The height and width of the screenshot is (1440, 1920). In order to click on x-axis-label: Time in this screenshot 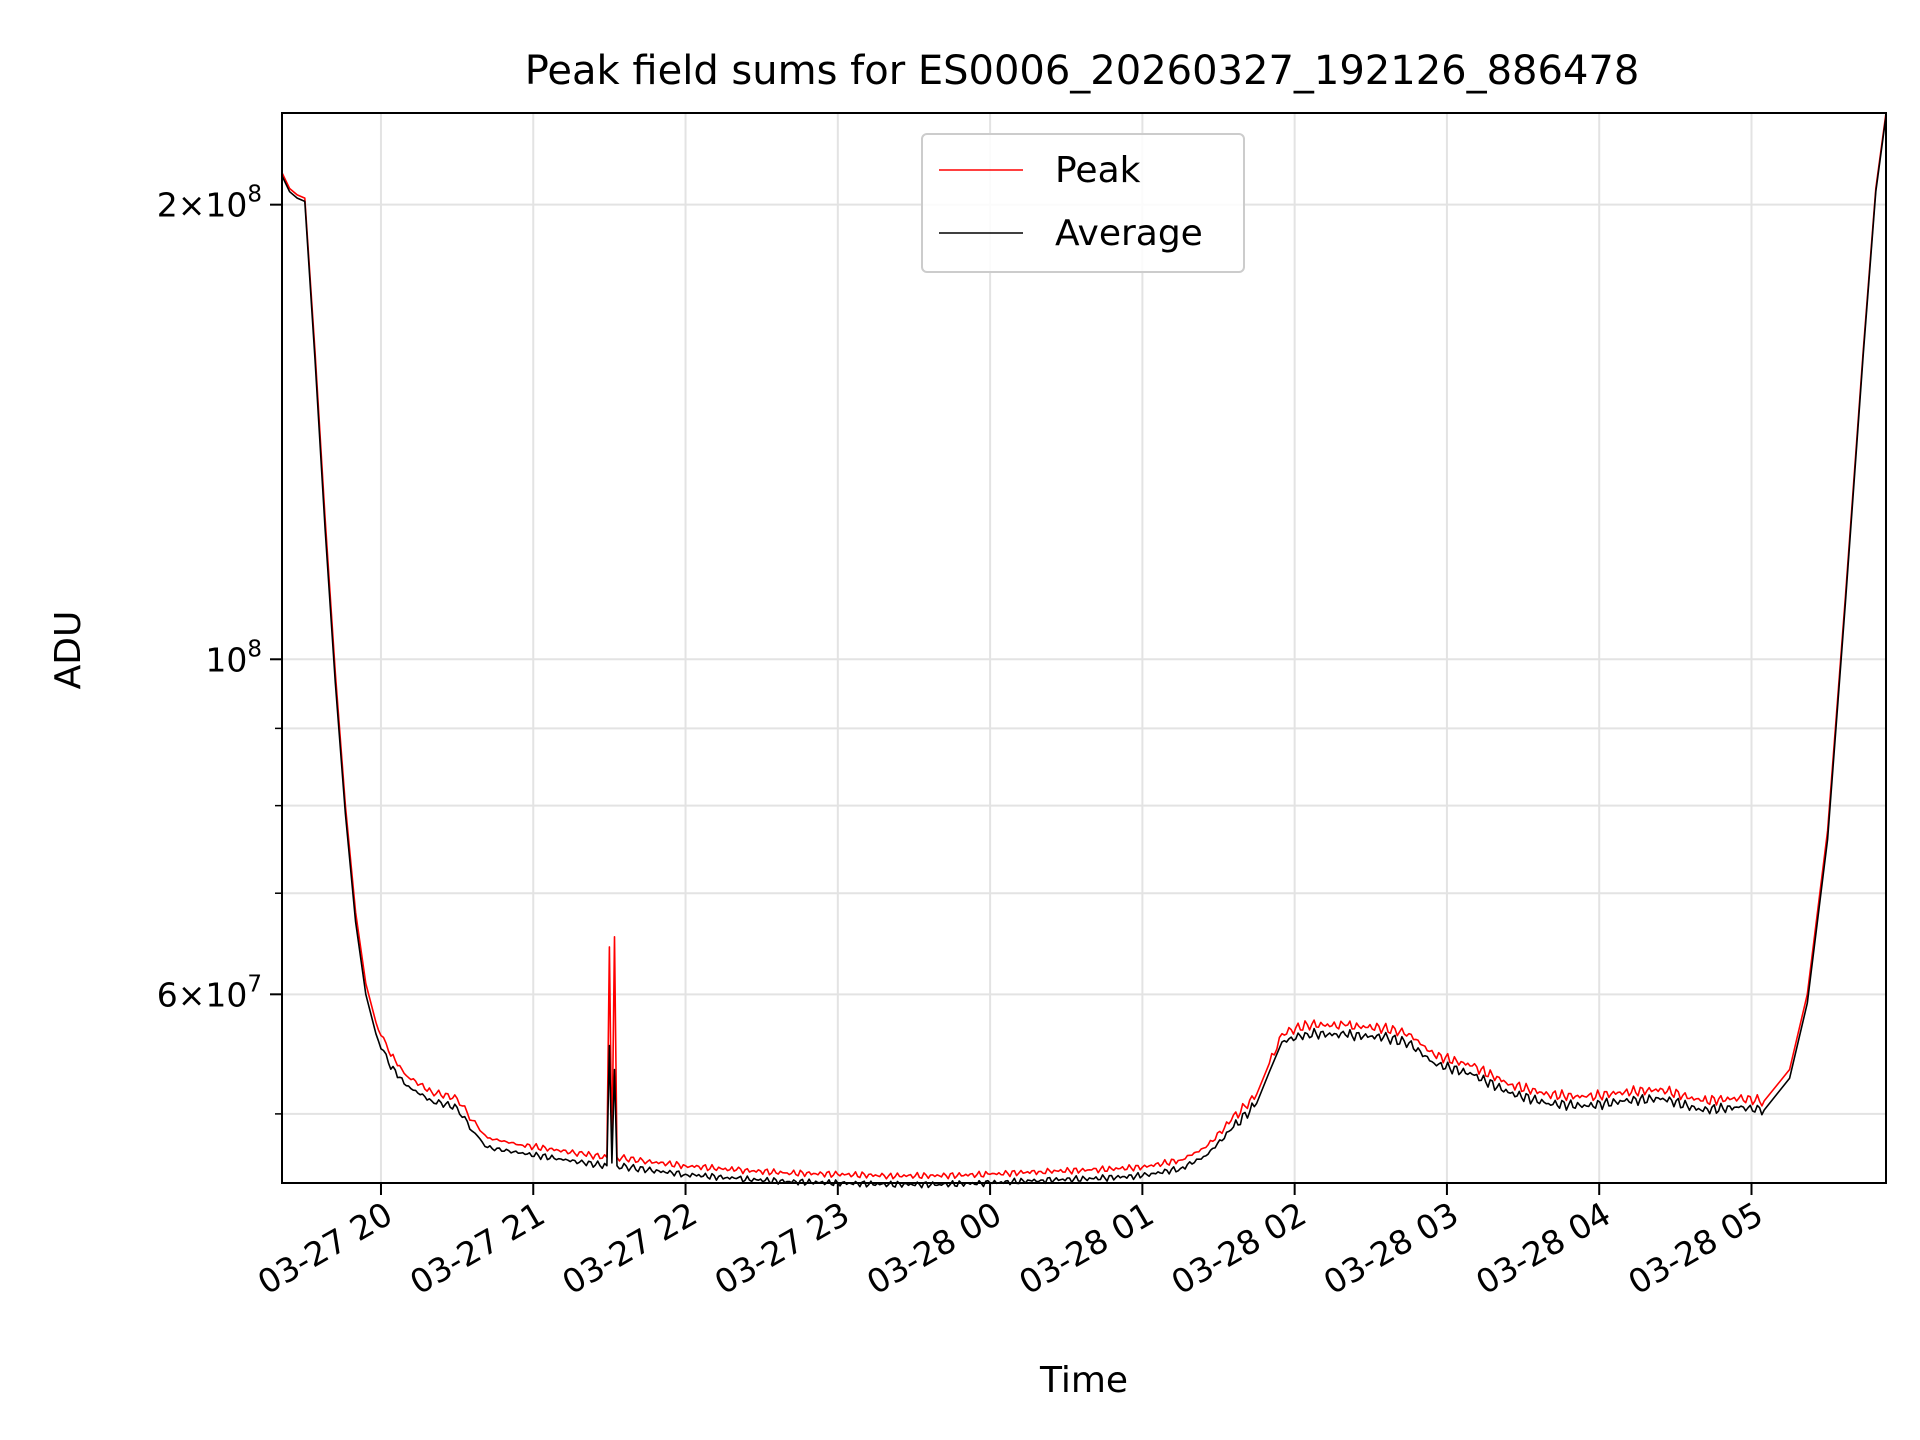, I will do `click(1083, 1380)`.